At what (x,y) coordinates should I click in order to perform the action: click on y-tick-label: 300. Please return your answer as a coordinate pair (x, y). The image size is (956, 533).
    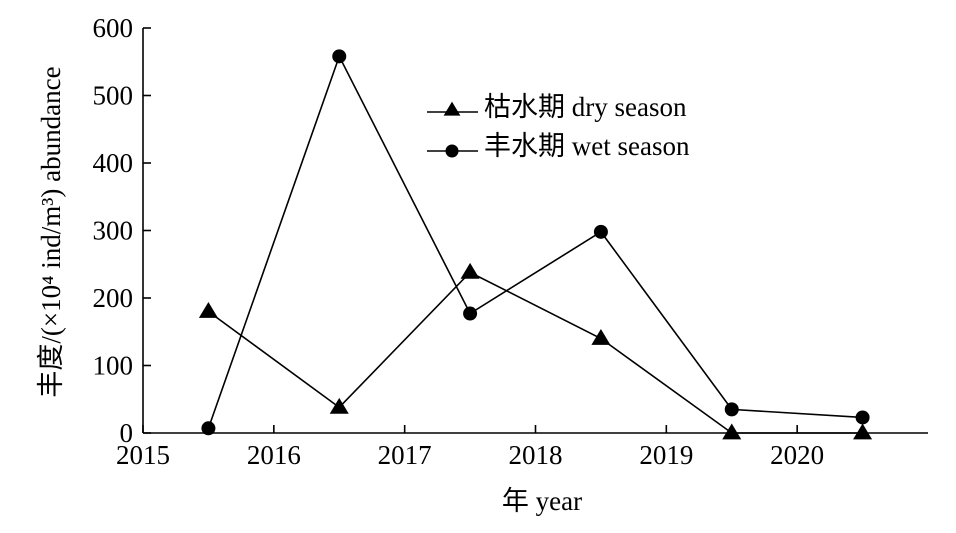
    Looking at the image, I should click on (113, 231).